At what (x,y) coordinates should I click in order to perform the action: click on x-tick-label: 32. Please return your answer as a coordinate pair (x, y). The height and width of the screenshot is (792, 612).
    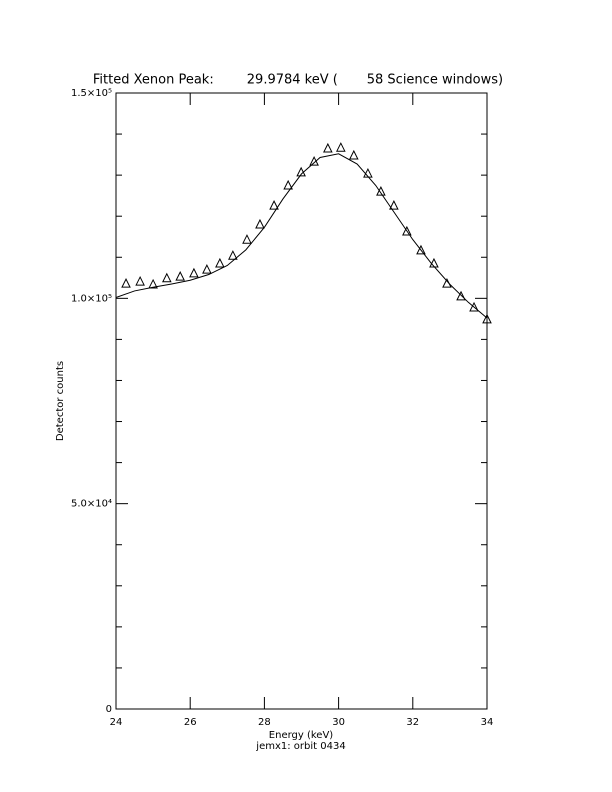
    Looking at the image, I should click on (412, 722).